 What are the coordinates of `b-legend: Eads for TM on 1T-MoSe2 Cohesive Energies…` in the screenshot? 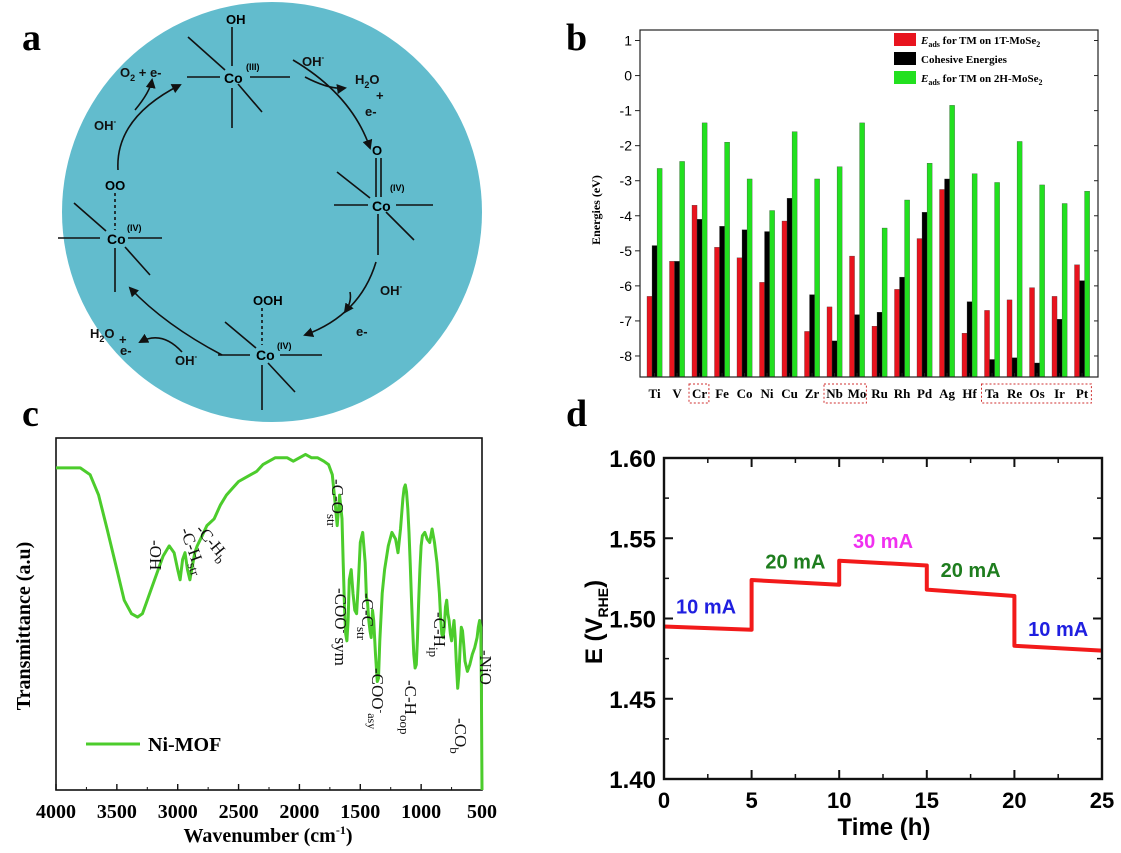 It's located at (968, 60).